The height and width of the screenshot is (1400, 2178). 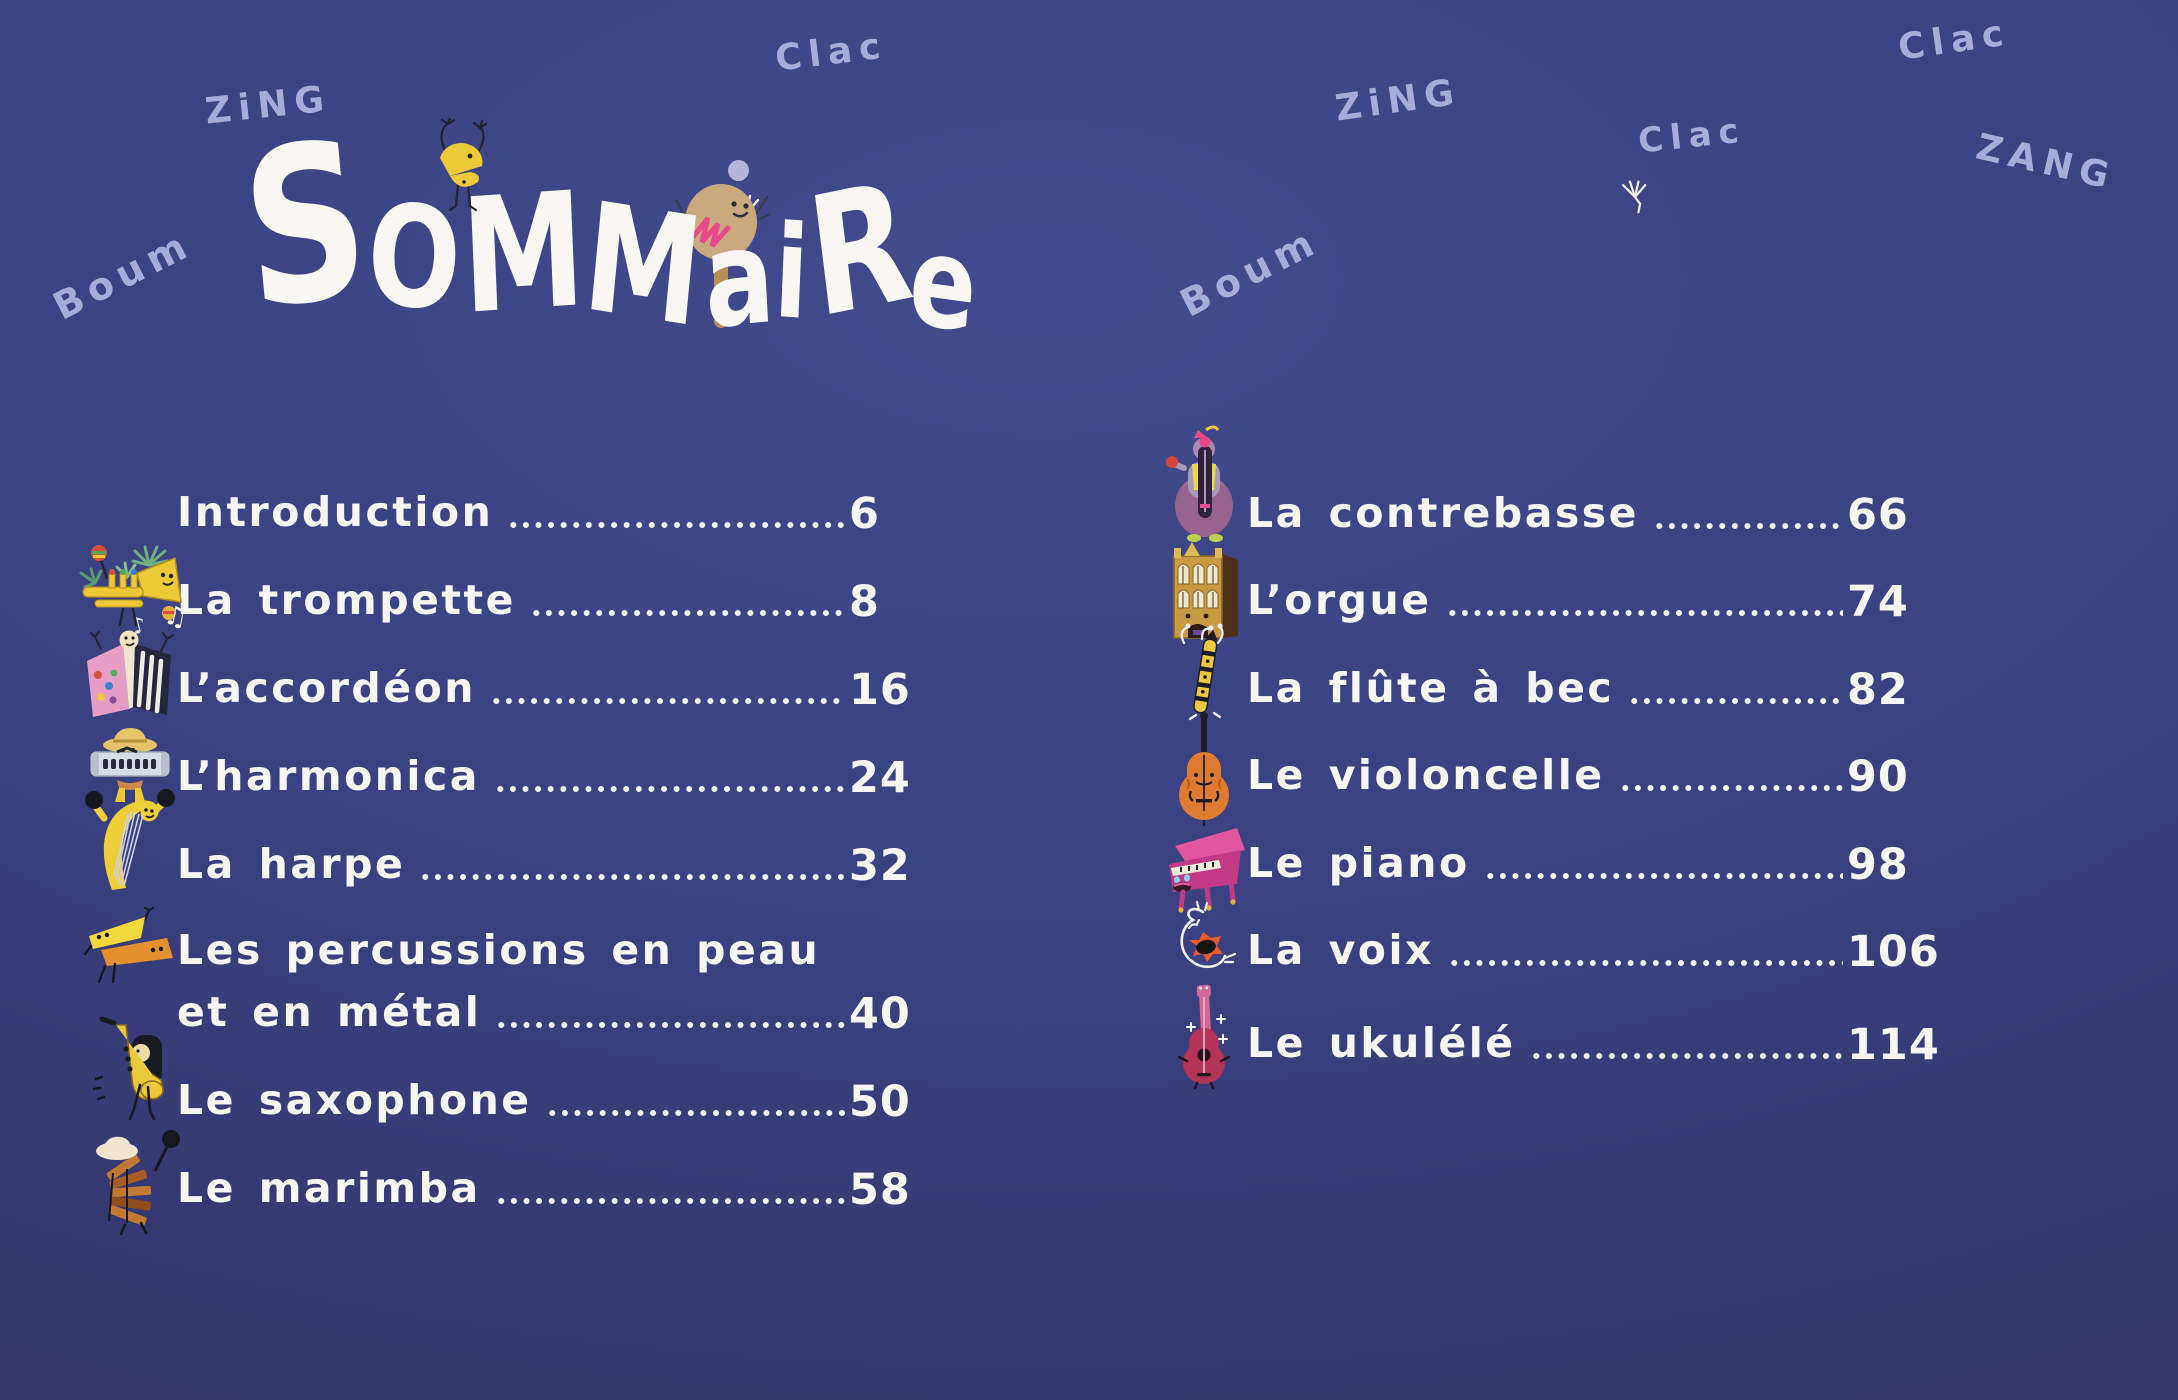 I want to click on toc-entry-label: Les percussions en peau, so click(x=499, y=950).